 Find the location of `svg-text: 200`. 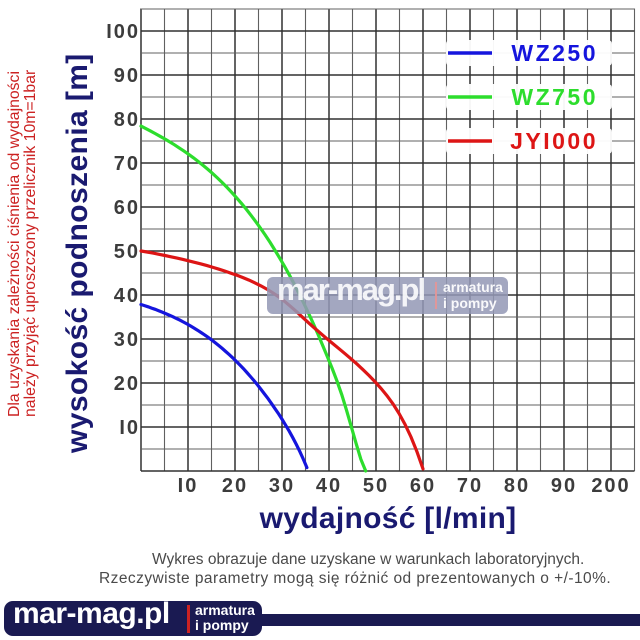

svg-text: 200 is located at coordinates (610, 486).